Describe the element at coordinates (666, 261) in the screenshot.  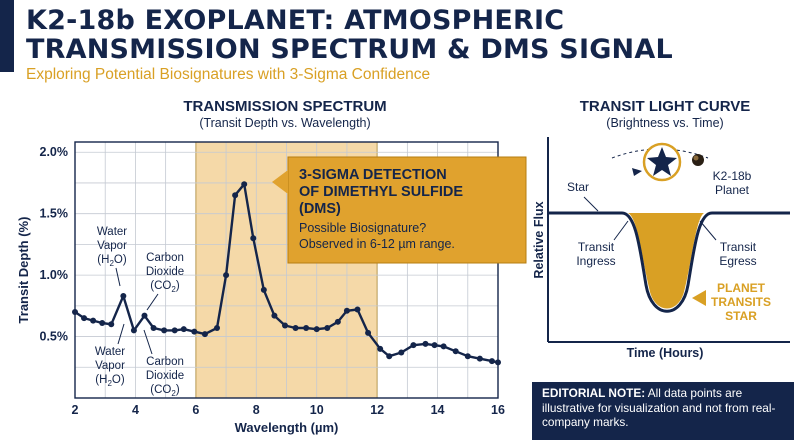
I see `transit-dip-fill` at that location.